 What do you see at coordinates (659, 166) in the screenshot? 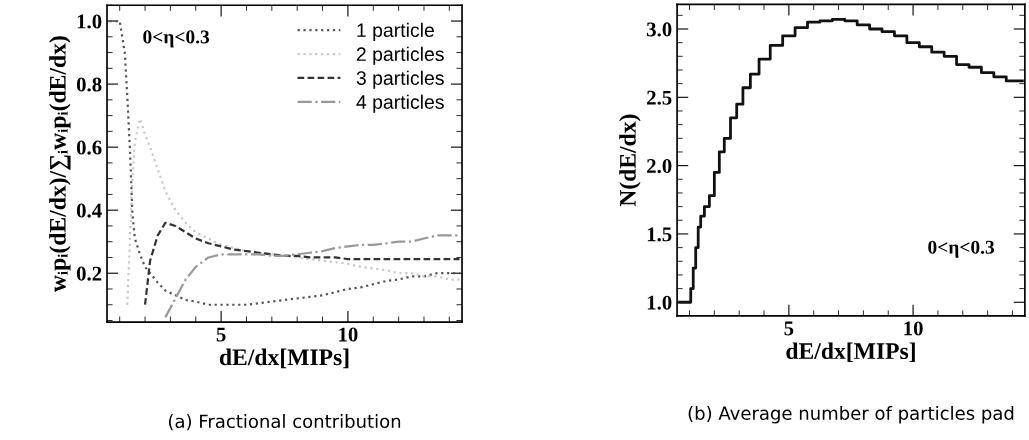
I see `y-tick-label: 2.0` at bounding box center [659, 166].